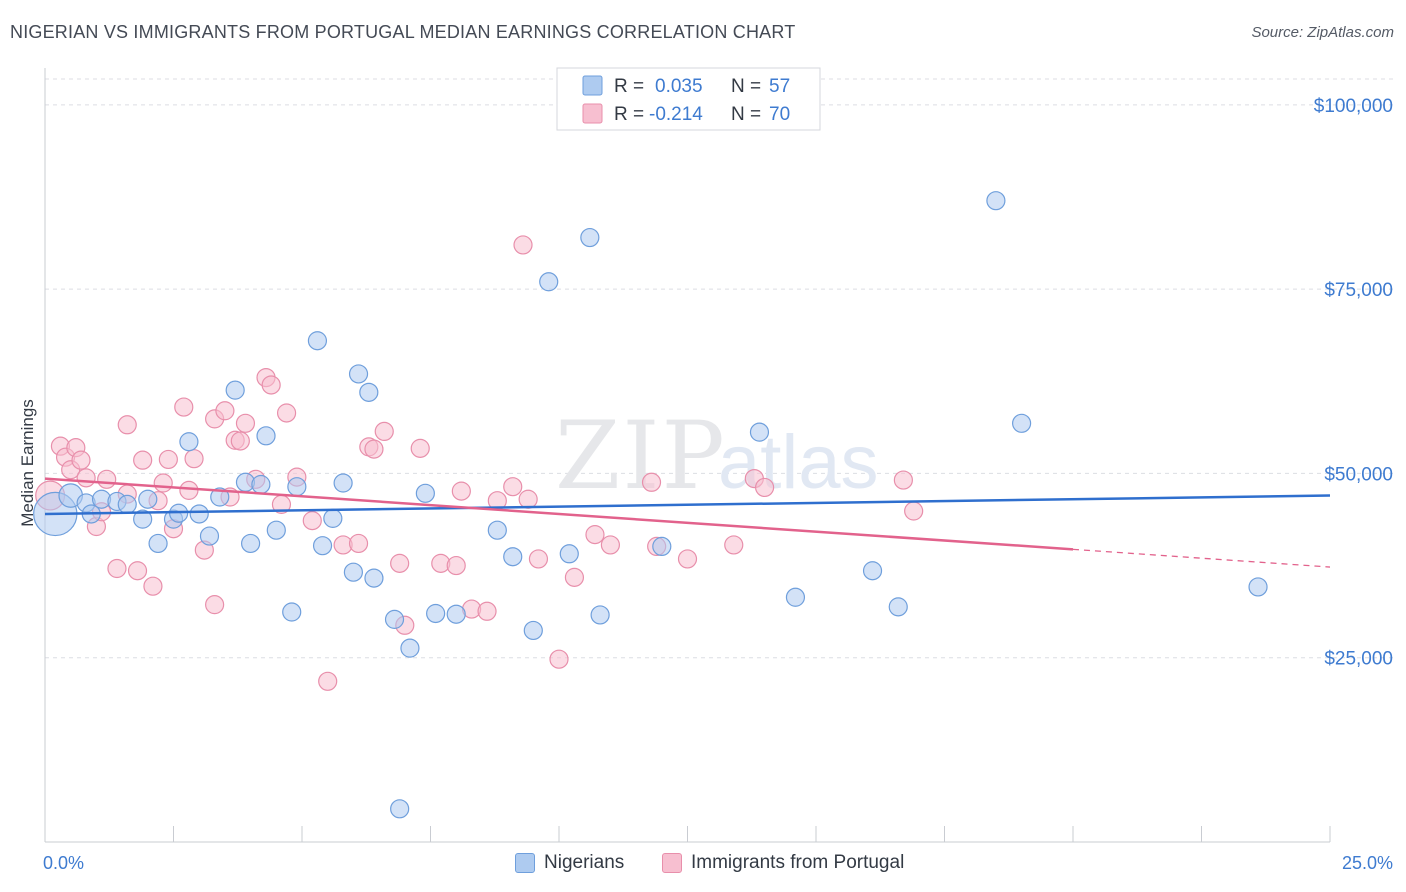 The height and width of the screenshot is (892, 1406). I want to click on source-label: Source: ZipAtlas.com, so click(1322, 32).